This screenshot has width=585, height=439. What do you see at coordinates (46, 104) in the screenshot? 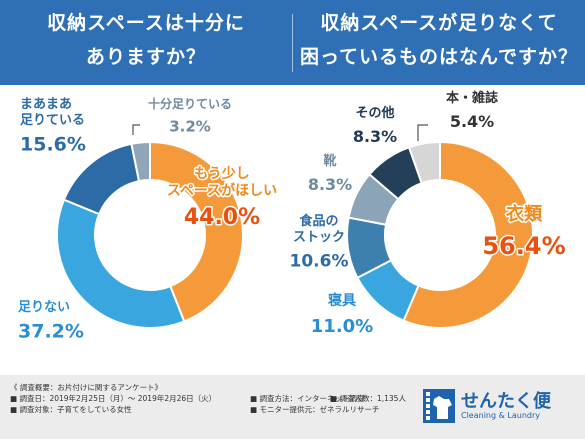
I see `chart1-label-3-line-1: まあまあ` at bounding box center [46, 104].